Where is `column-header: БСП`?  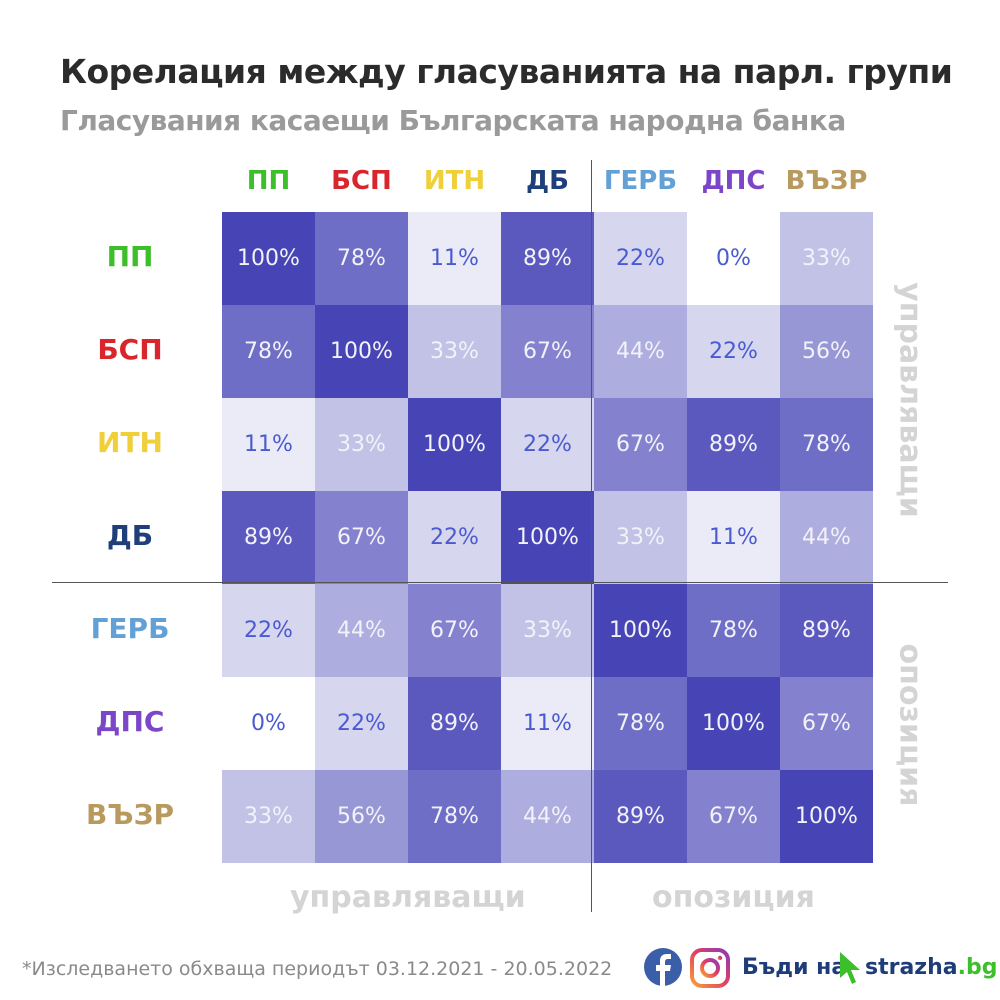 column-header: БСП is located at coordinates (361, 181).